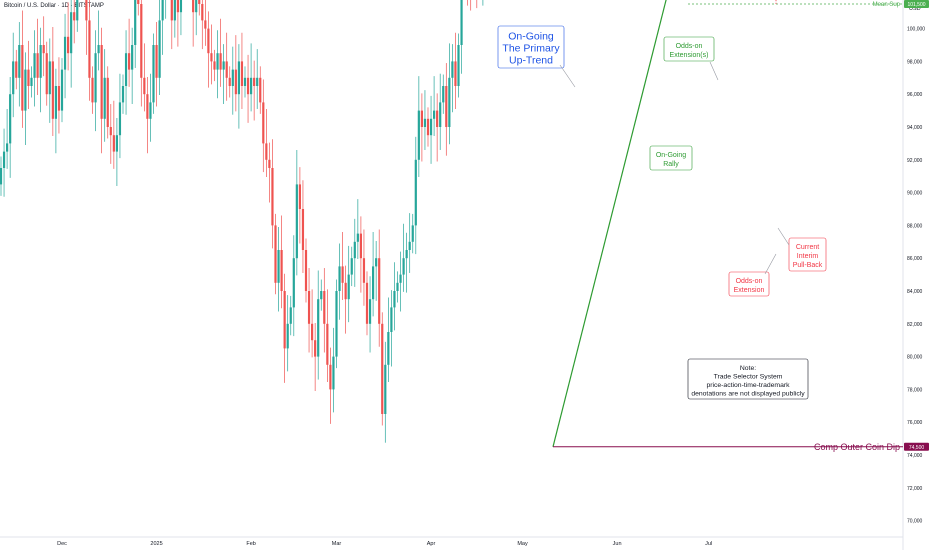  I want to click on note-callout-text: Trade Selector System, so click(748, 376).